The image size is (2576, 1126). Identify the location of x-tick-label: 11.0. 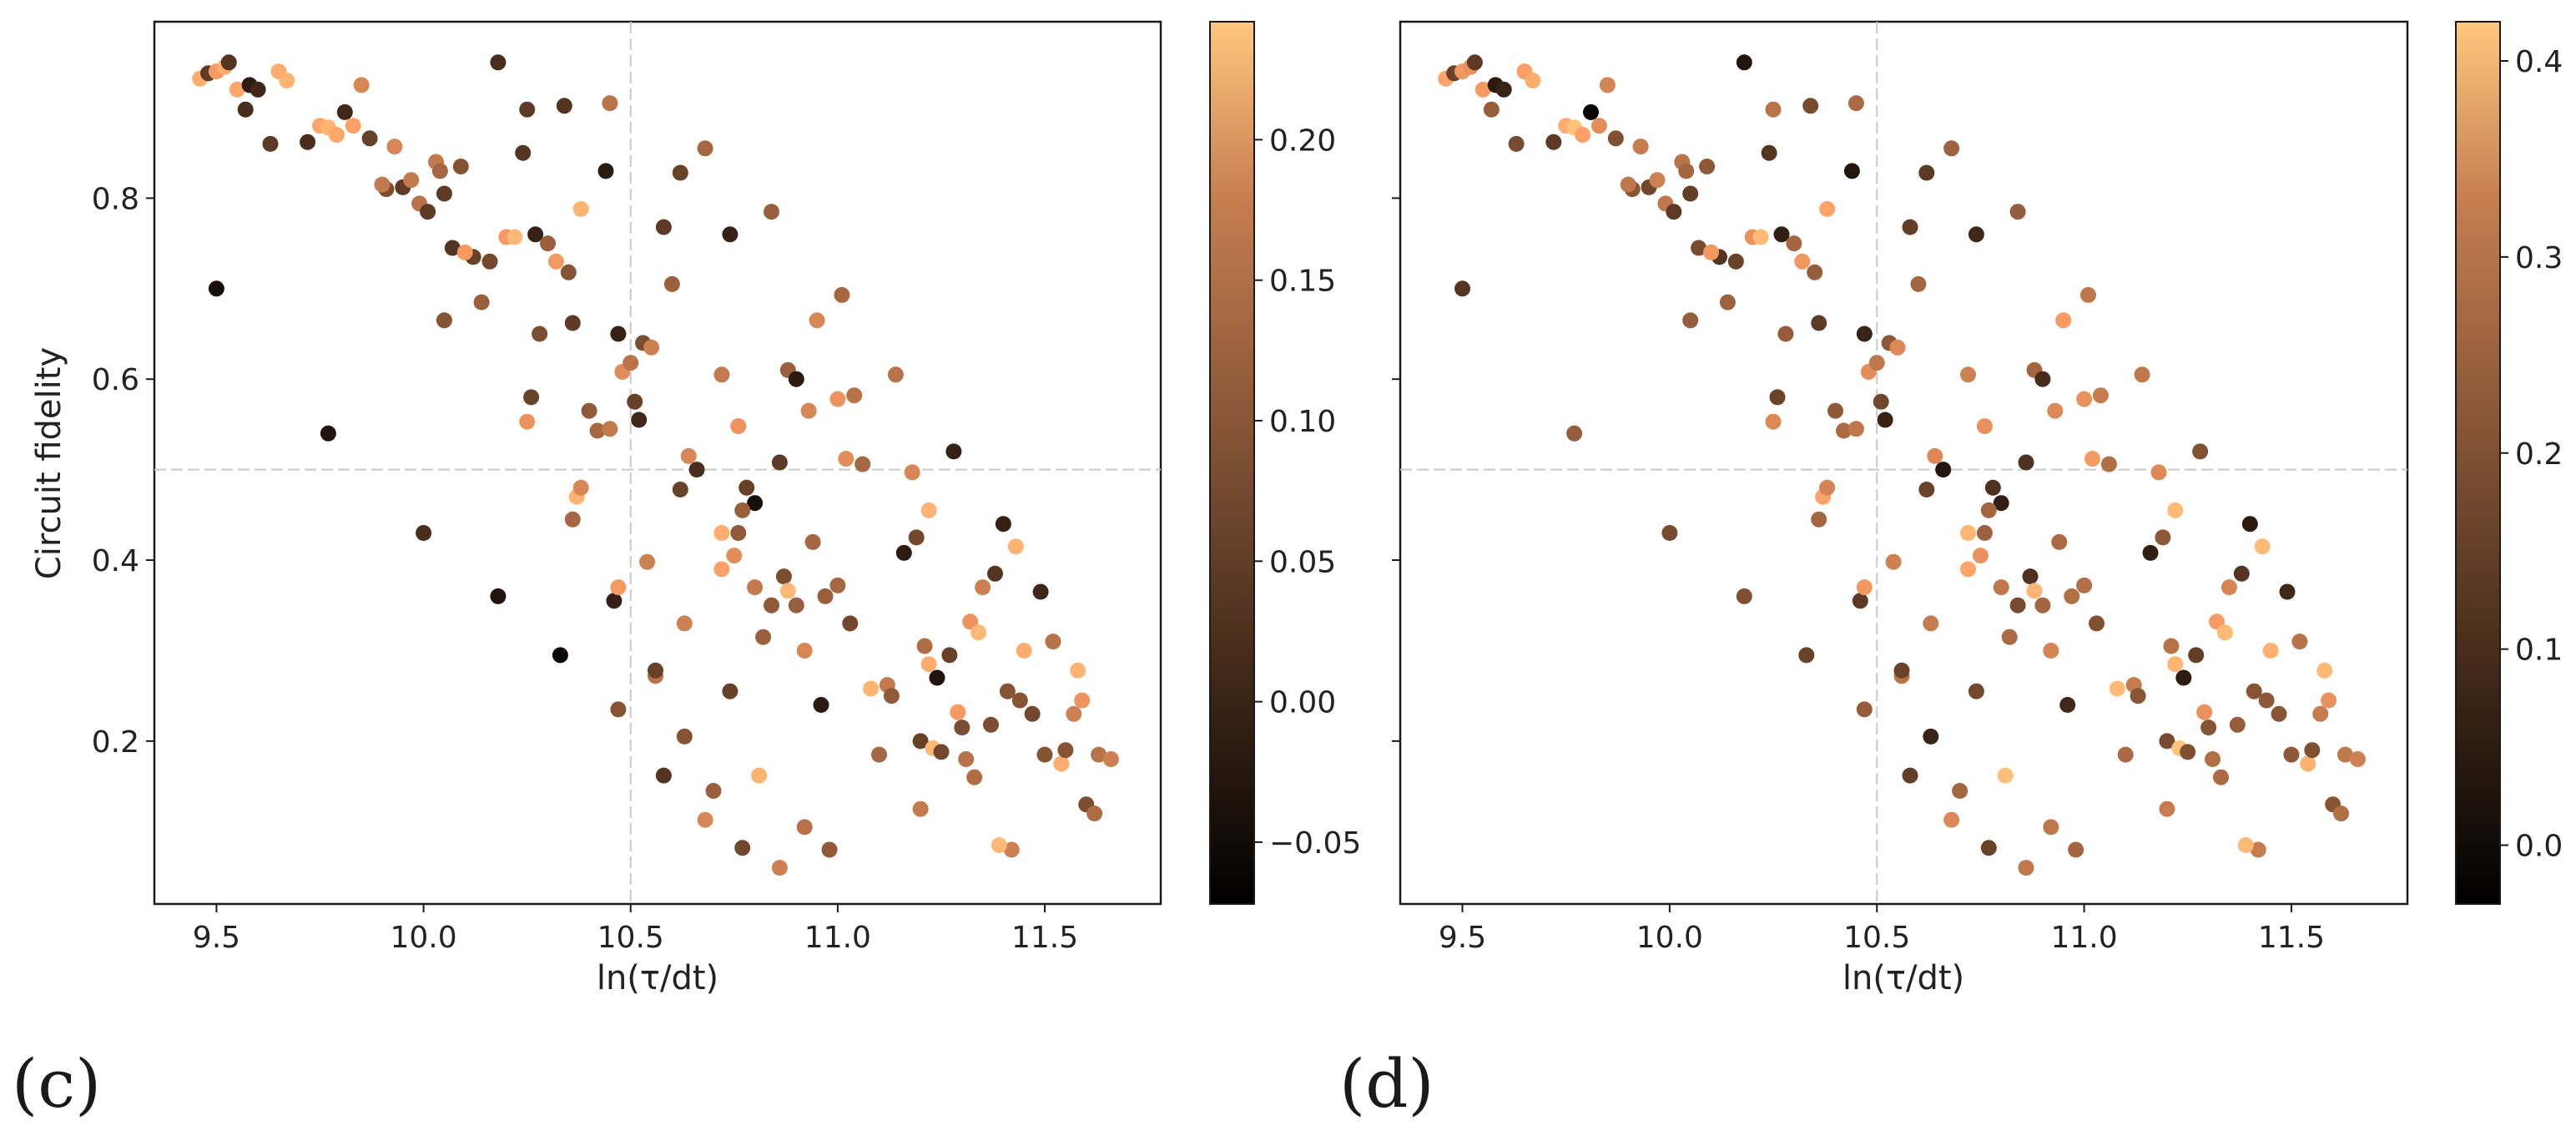
(2083, 938).